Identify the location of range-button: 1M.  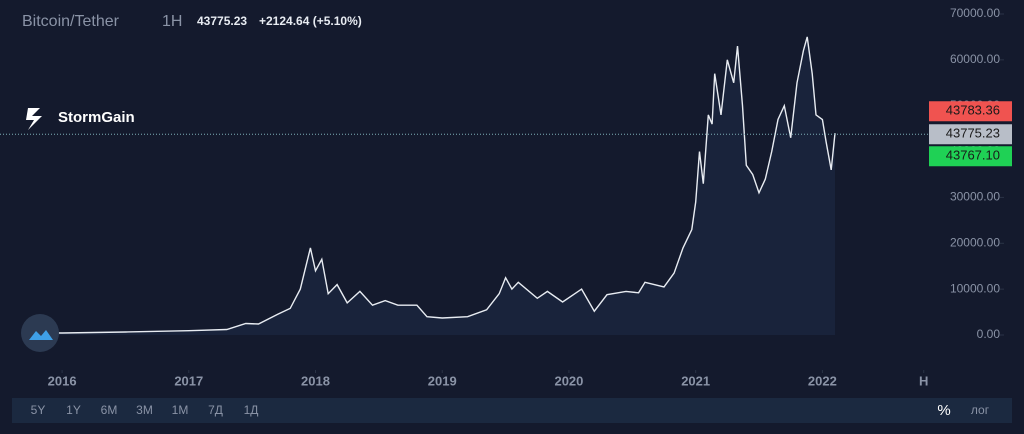
(180, 410).